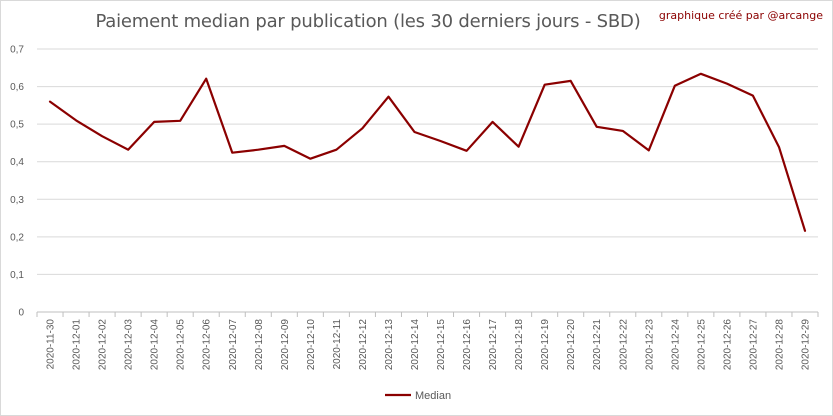 The width and height of the screenshot is (833, 416). I want to click on x-tick-label: 2020-12-06, so click(207, 345).